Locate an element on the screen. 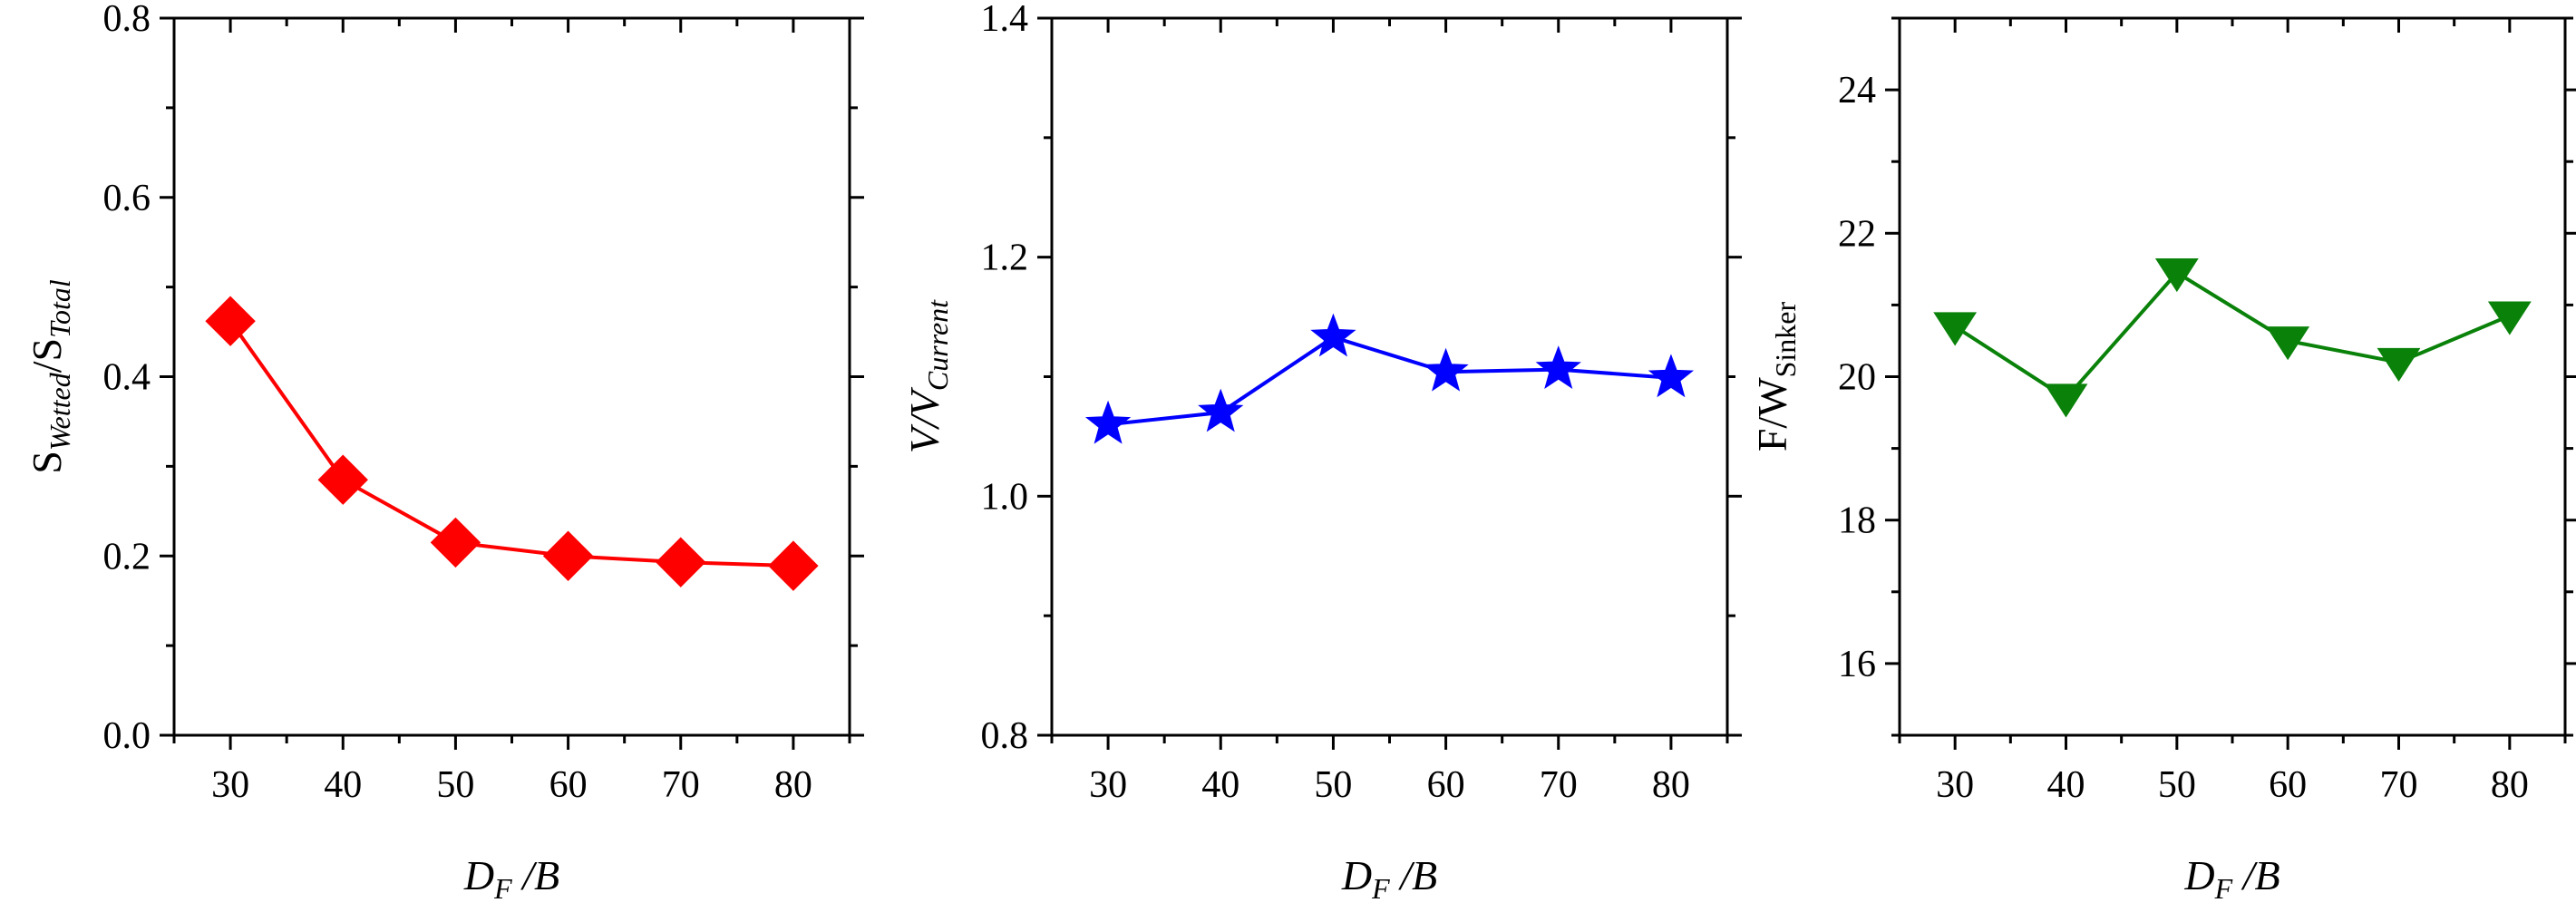 The width and height of the screenshot is (2576, 922). y-tick-label: 1.4 is located at coordinates (1005, 20).